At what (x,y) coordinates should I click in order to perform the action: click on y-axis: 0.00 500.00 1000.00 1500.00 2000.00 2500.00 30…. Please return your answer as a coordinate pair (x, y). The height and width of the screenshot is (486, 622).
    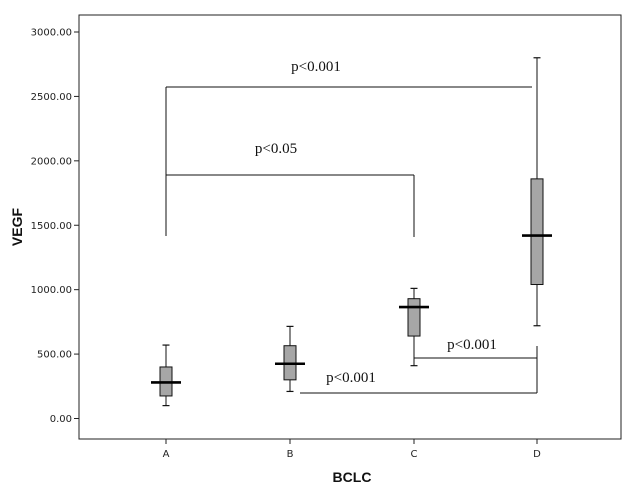
    Looking at the image, I should click on (55, 226).